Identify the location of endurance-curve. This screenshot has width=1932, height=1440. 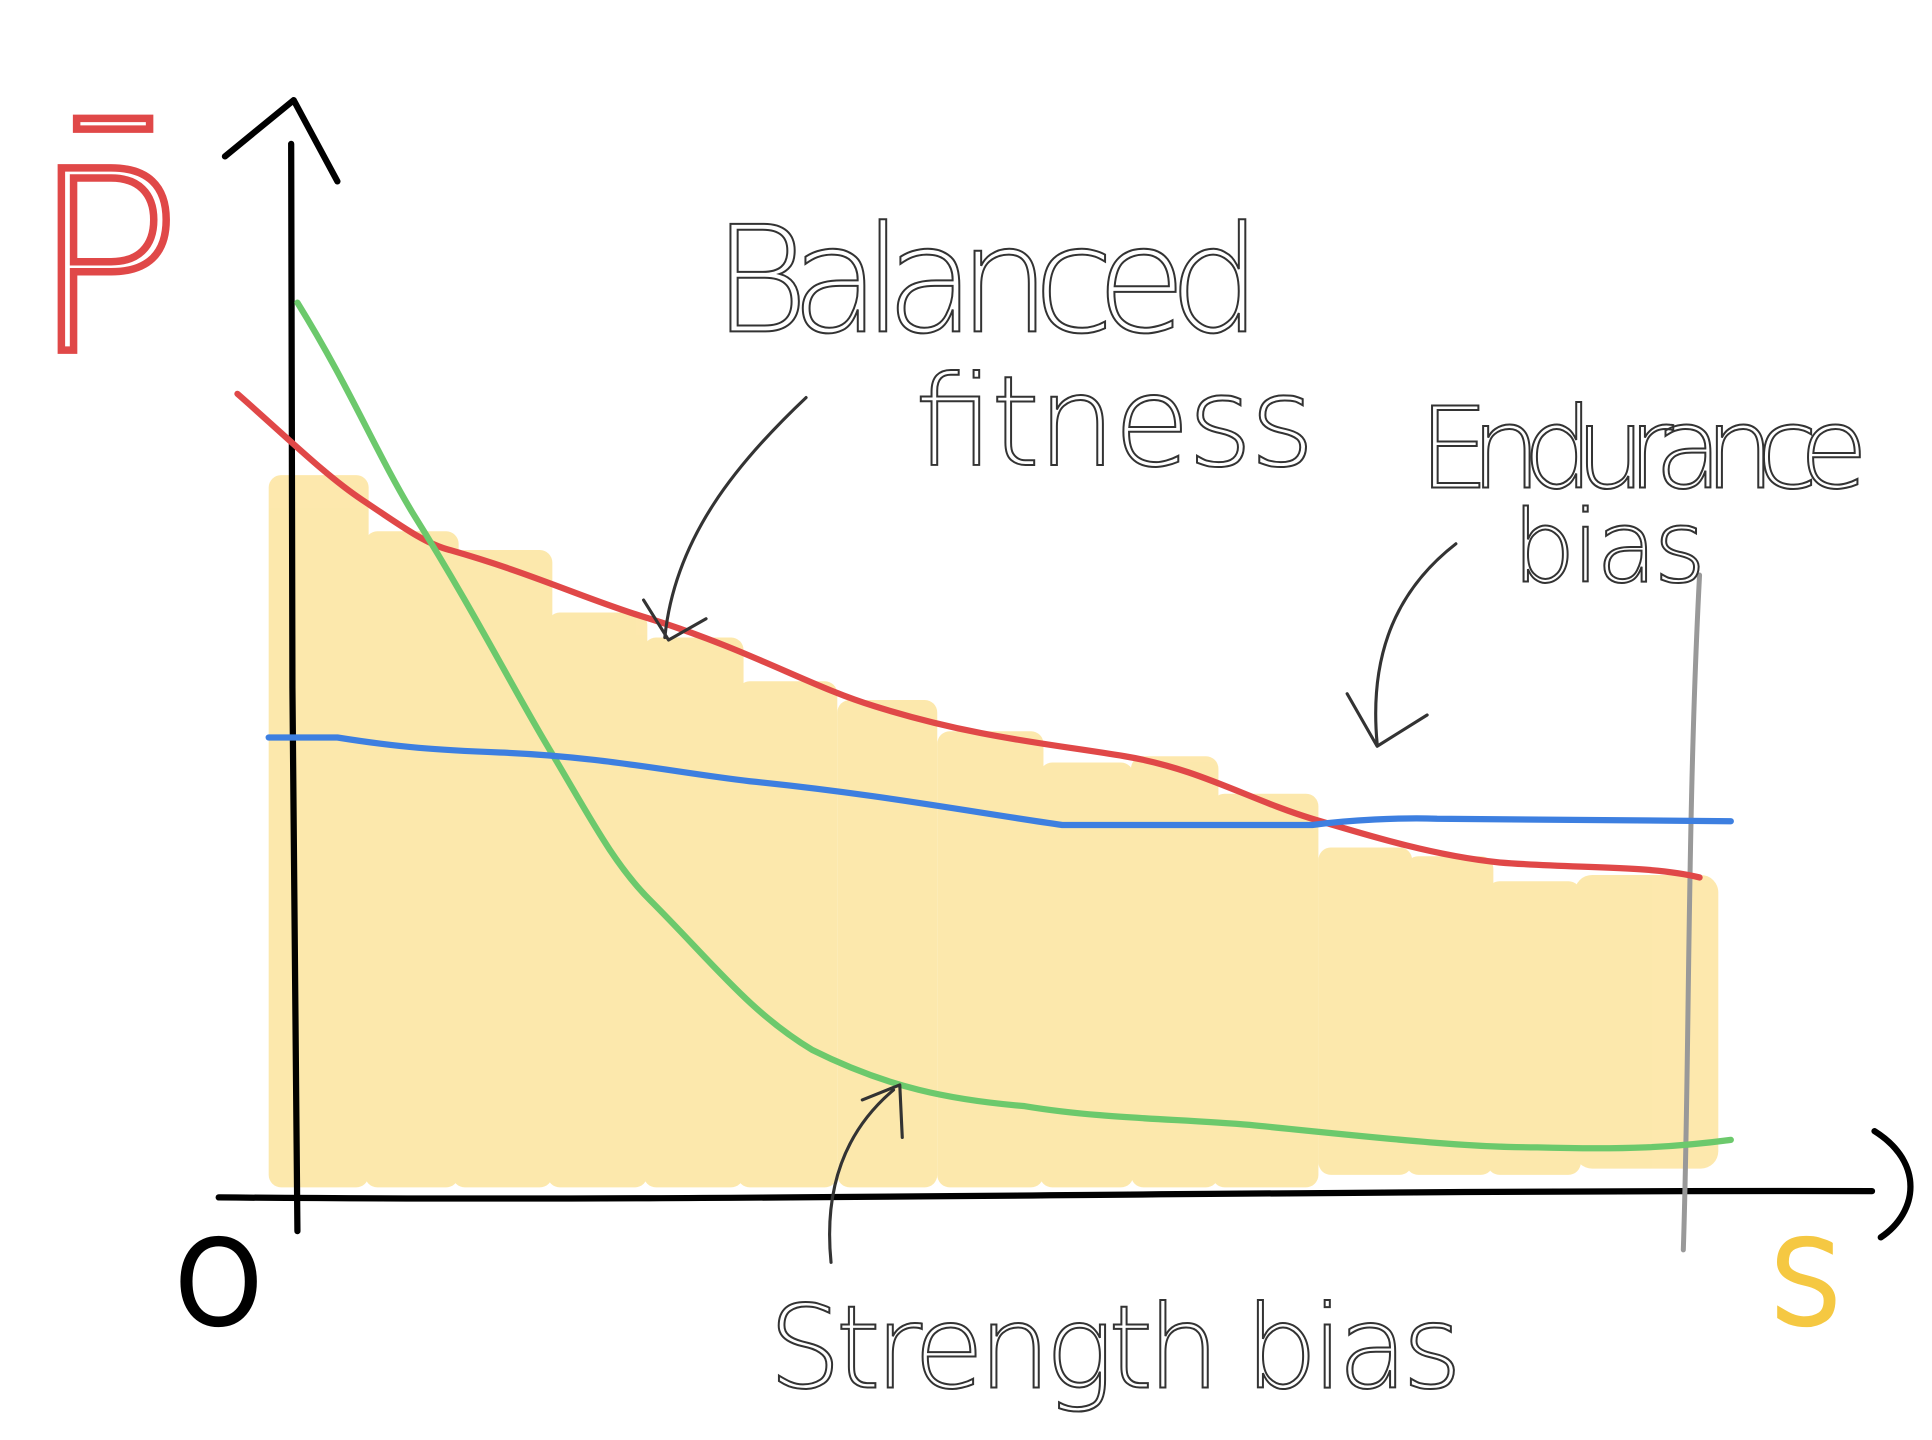
(999, 781).